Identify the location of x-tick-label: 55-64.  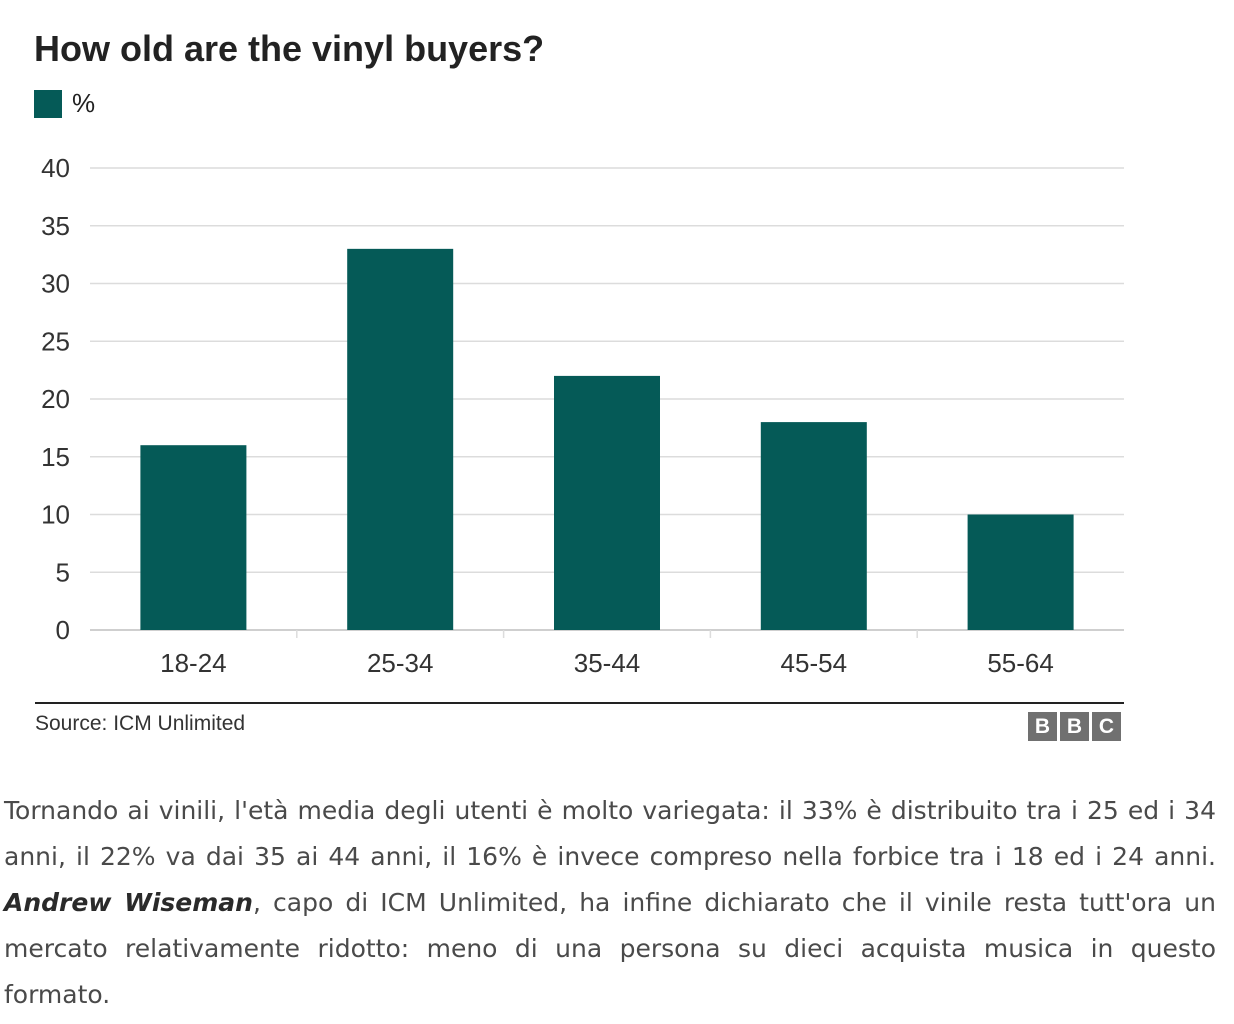
(1020, 663).